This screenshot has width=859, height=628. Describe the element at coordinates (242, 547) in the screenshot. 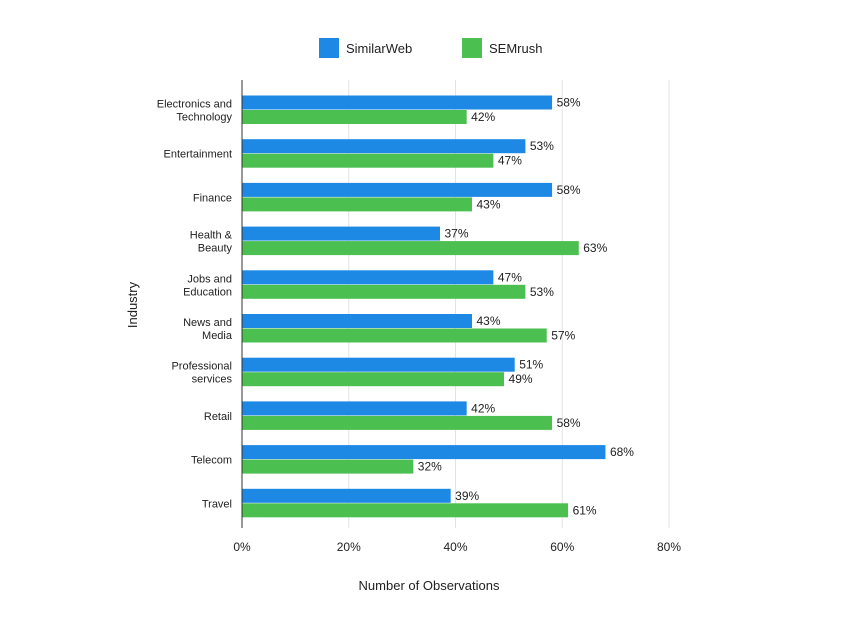

I see `x-tick-label: 0%` at that location.